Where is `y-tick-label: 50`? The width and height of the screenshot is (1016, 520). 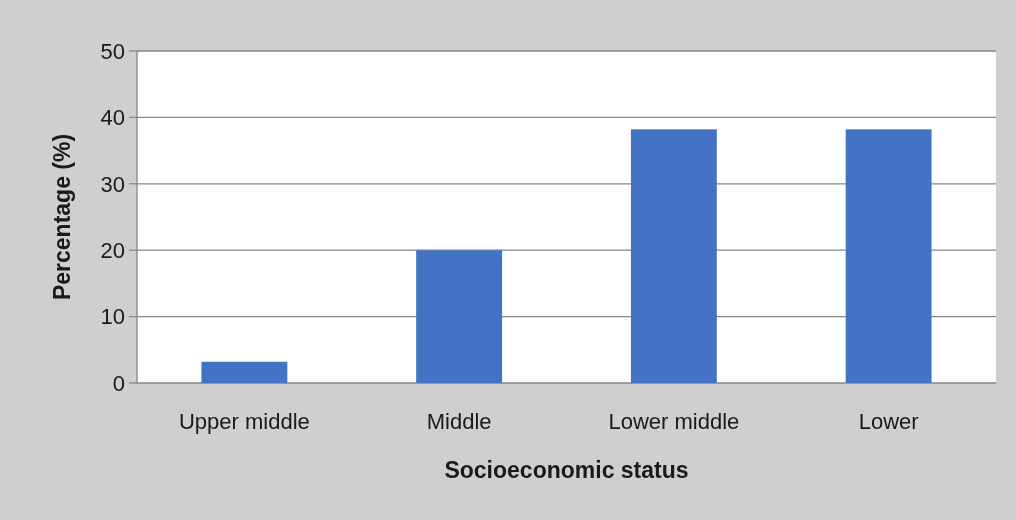
y-tick-label: 50 is located at coordinates (112, 51).